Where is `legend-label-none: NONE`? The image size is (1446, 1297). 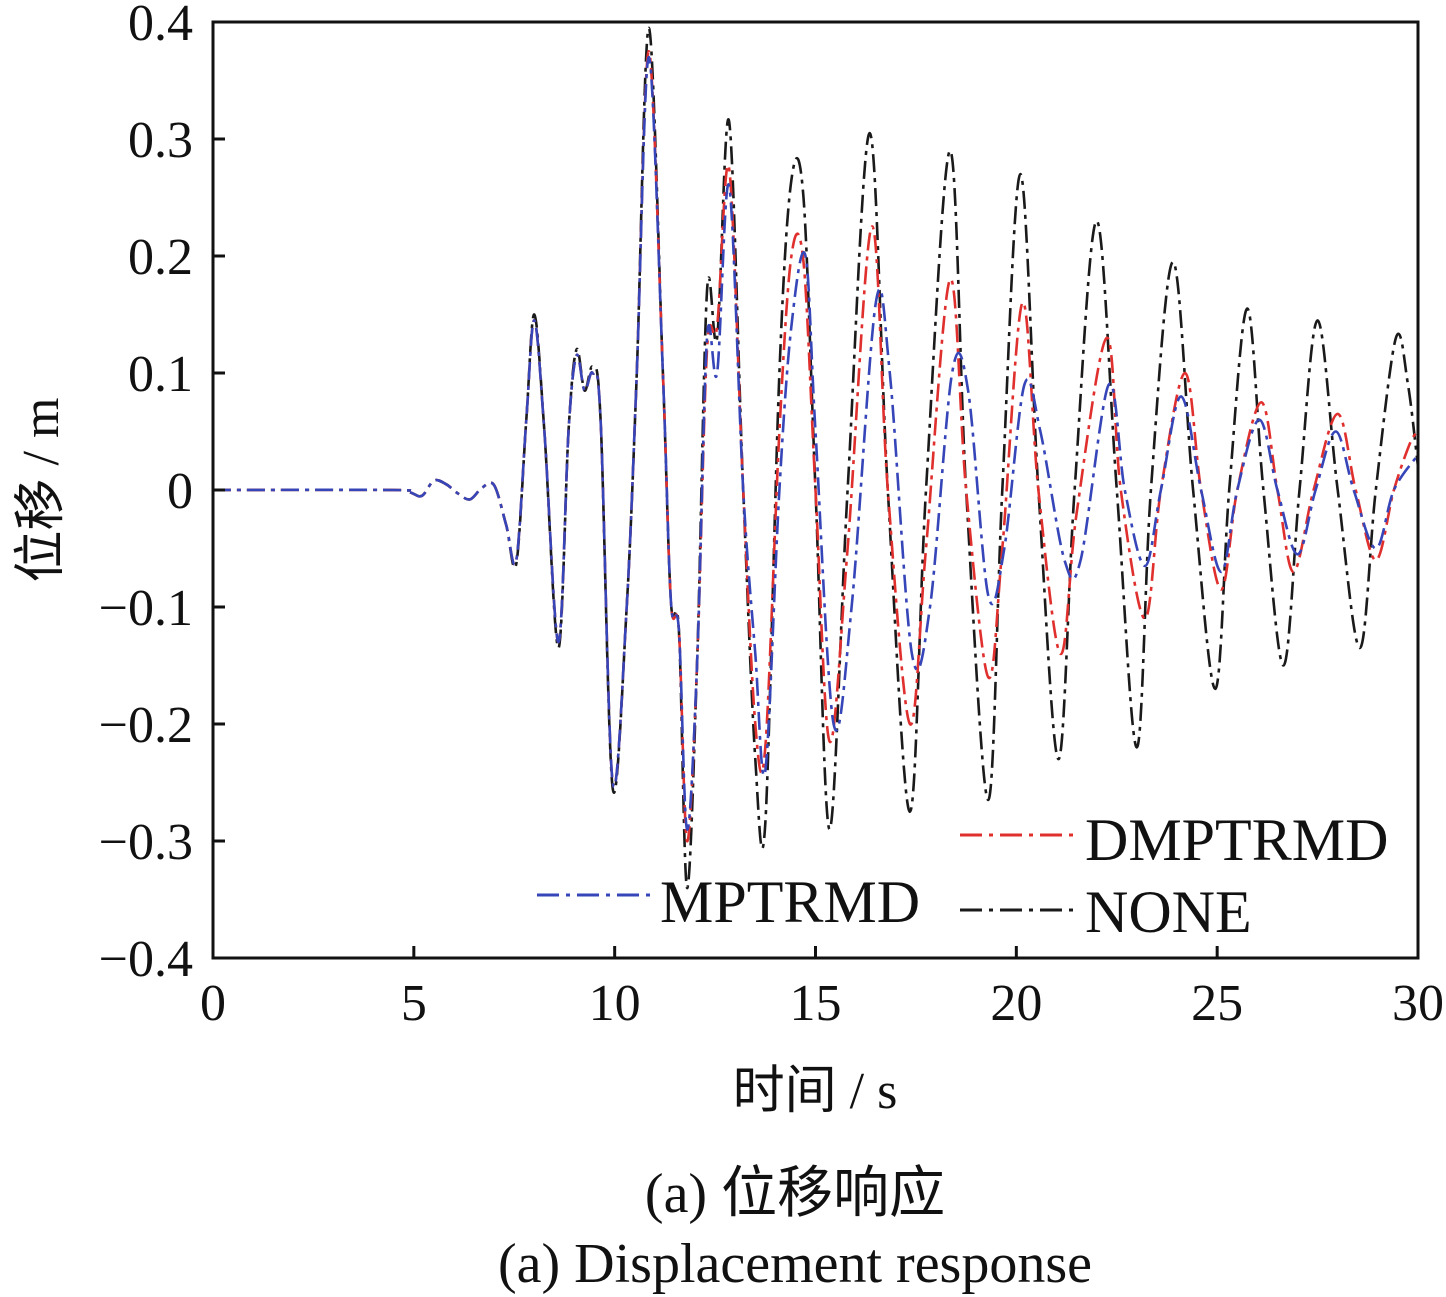 legend-label-none: NONE is located at coordinates (1168, 912).